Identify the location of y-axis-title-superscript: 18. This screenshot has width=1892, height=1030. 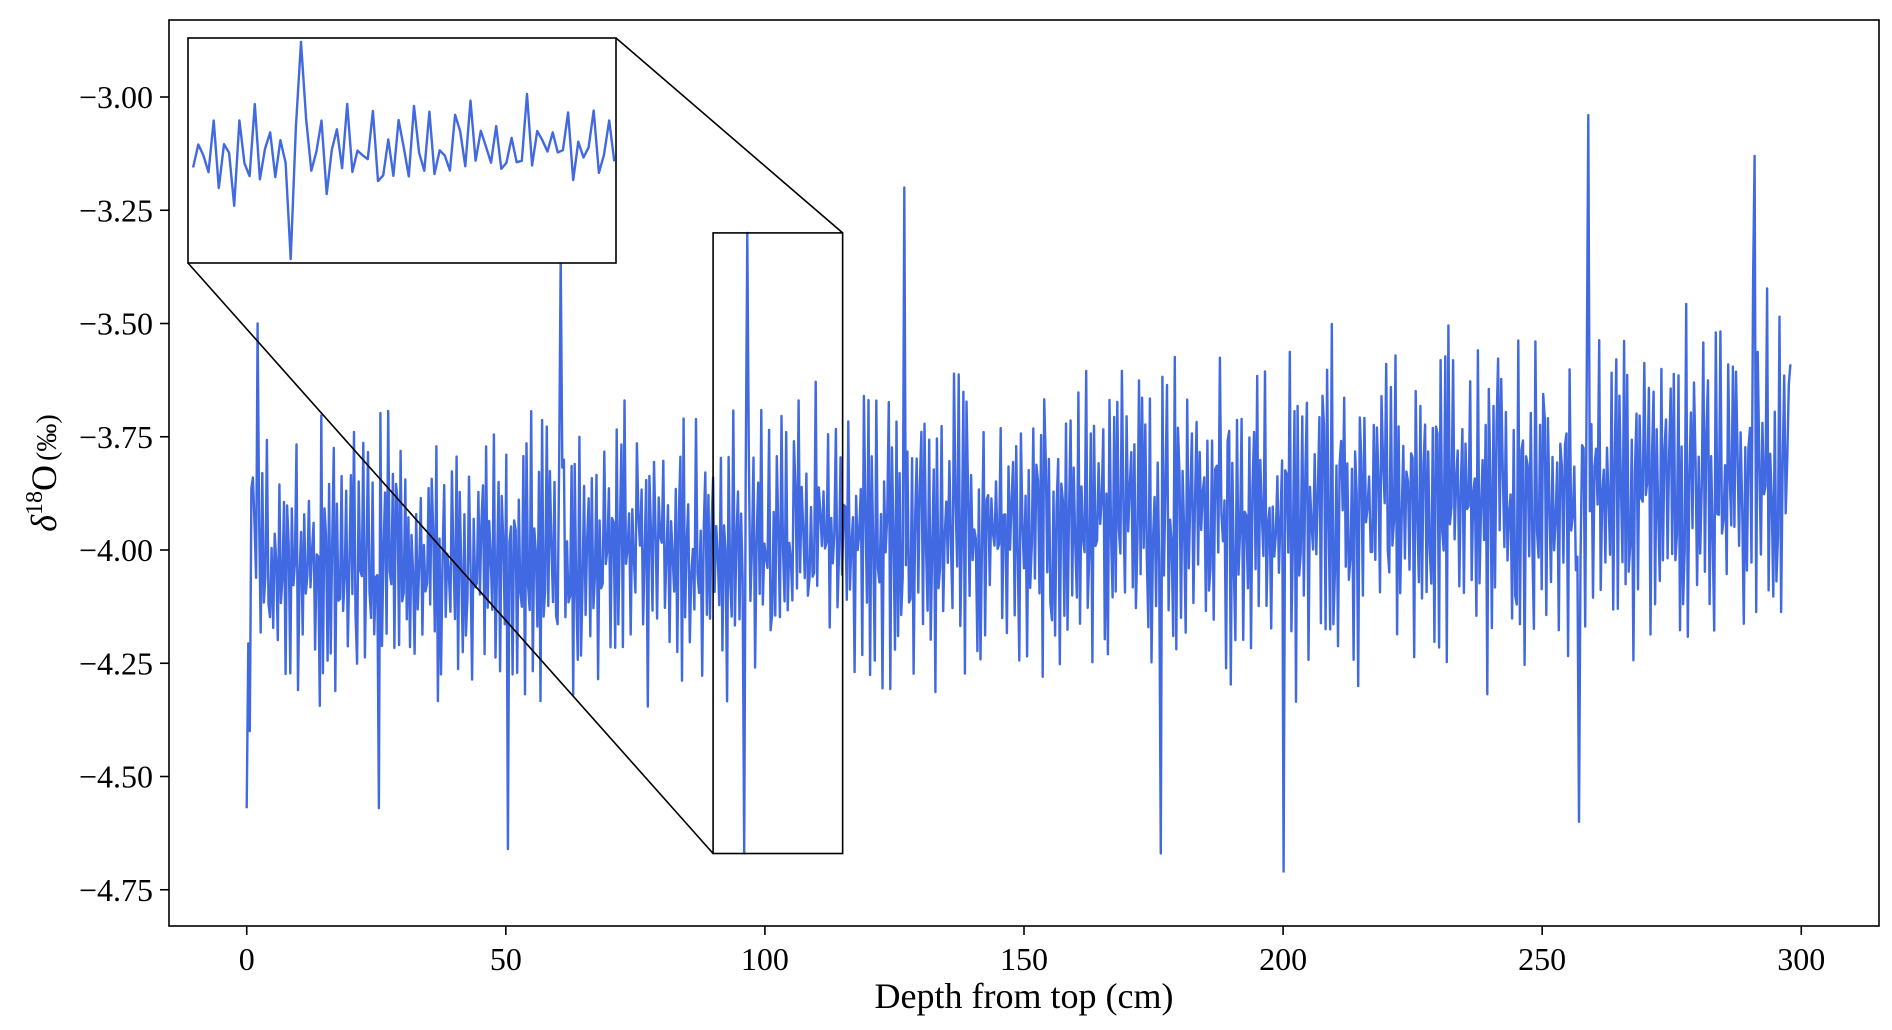
(35, 503).